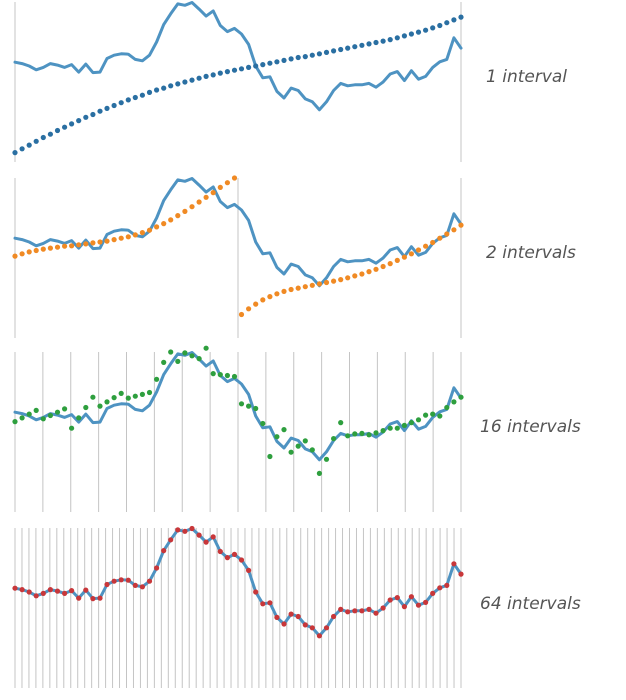  I want to click on panel-label-2-intervals: 2 intervals, so click(531, 253).